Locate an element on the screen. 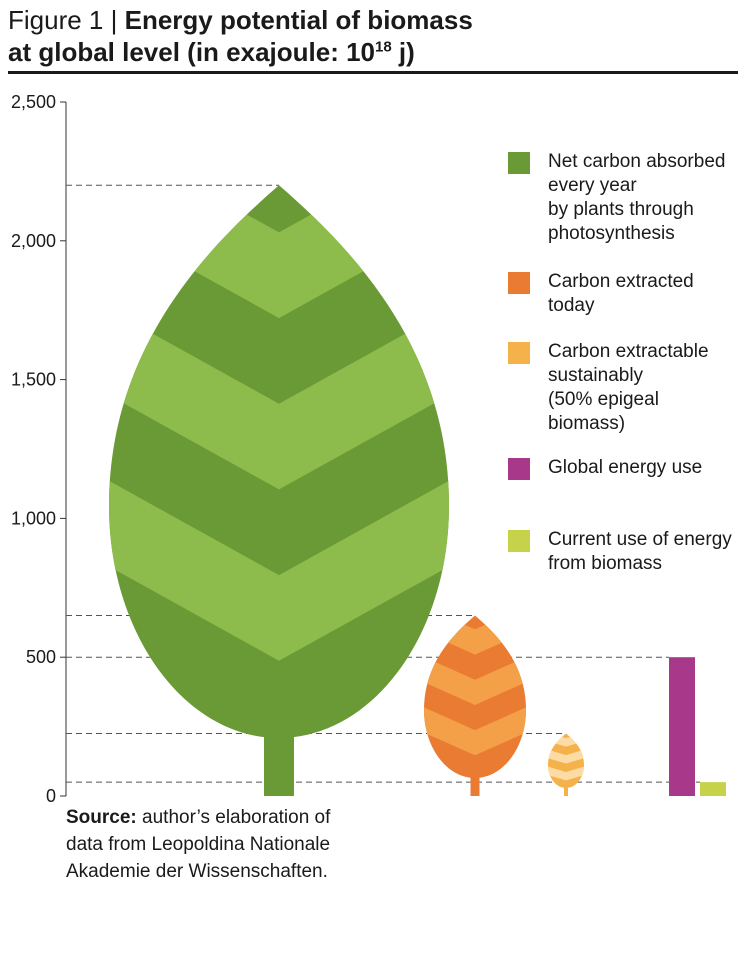  title-superscript: 18 is located at coordinates (383, 47).